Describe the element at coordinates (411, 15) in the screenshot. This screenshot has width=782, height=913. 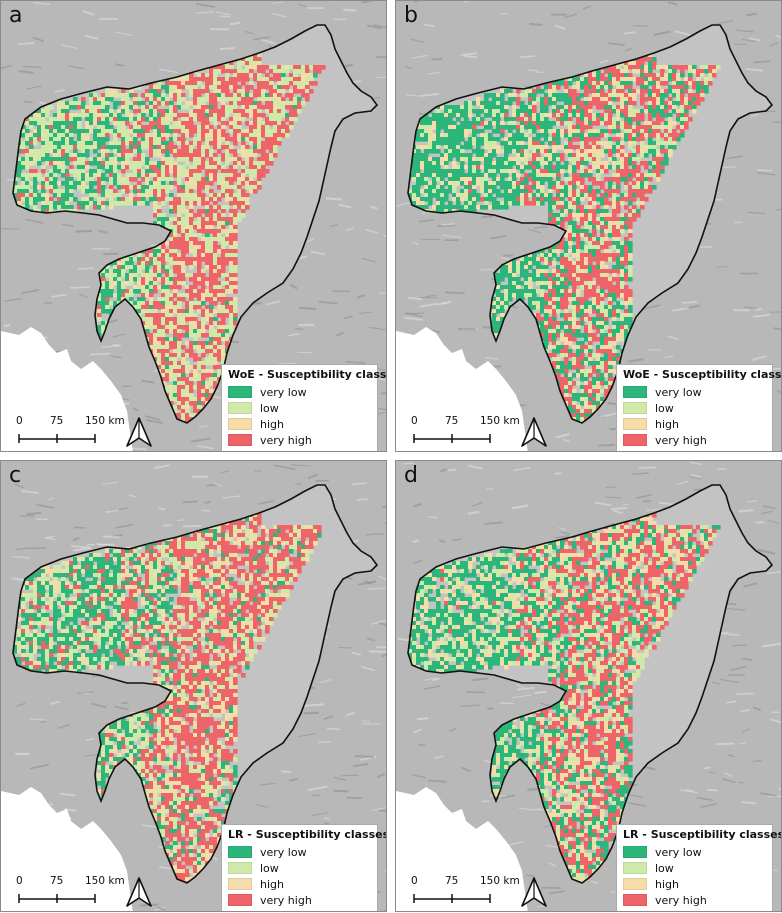
I see `panel-letter: b` at that location.